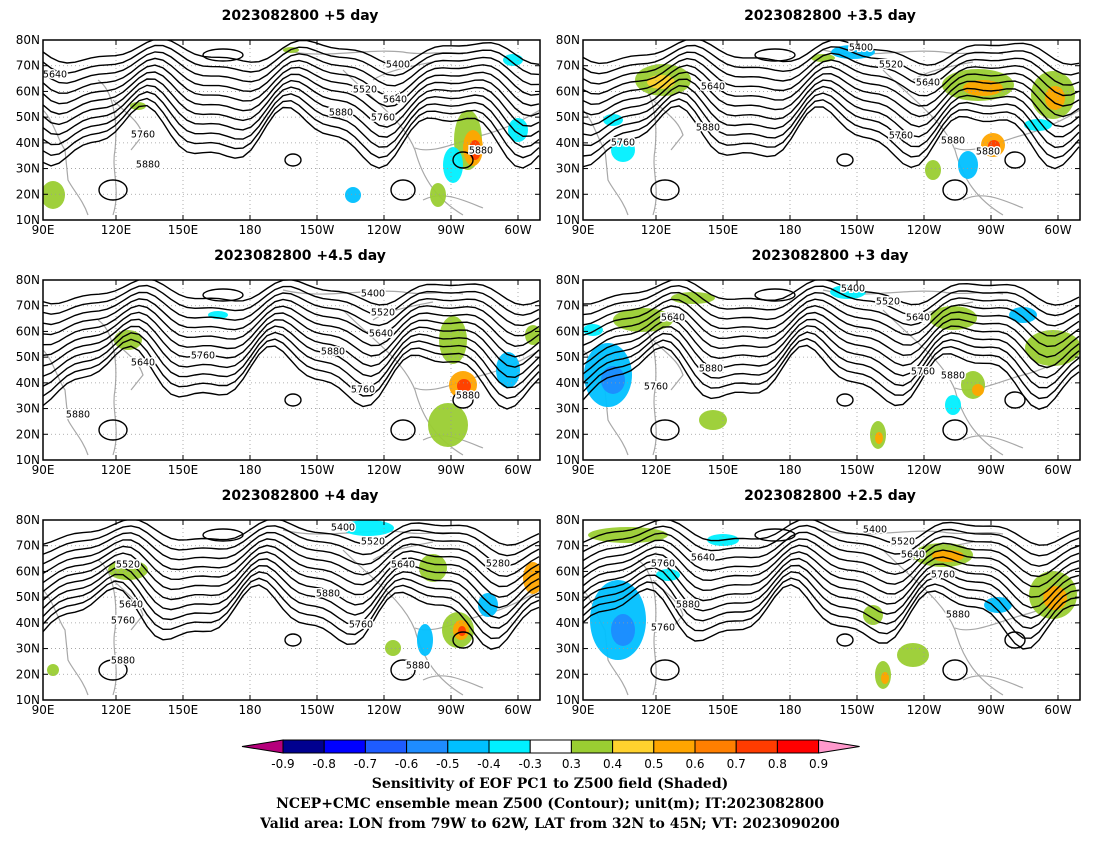 The height and width of the screenshot is (850, 1100). What do you see at coordinates (323, 764) in the screenshot?
I see `colorbar-tick-label: -0.8` at bounding box center [323, 764].